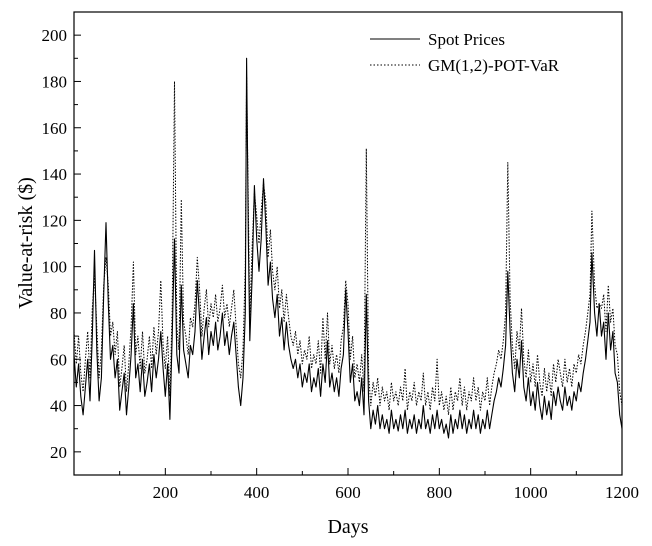  I want to click on y-tick-label: 40, so click(58, 406).